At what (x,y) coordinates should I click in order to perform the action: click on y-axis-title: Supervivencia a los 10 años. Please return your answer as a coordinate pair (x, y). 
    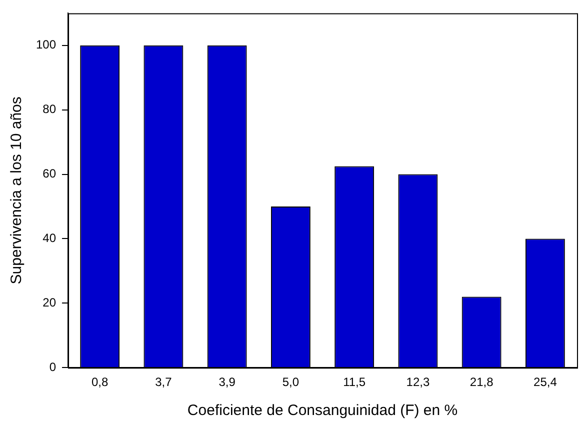
    Looking at the image, I should click on (17, 190).